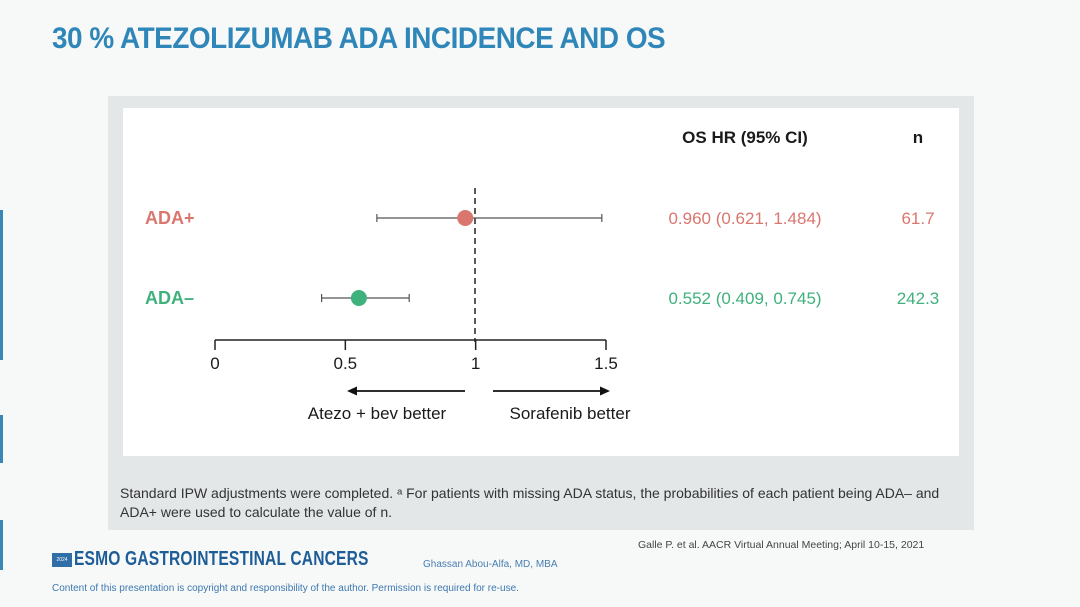 This screenshot has height=607, width=1080. I want to click on author-name: Ghassan Abou-Alfa, MD, MBA, so click(490, 564).